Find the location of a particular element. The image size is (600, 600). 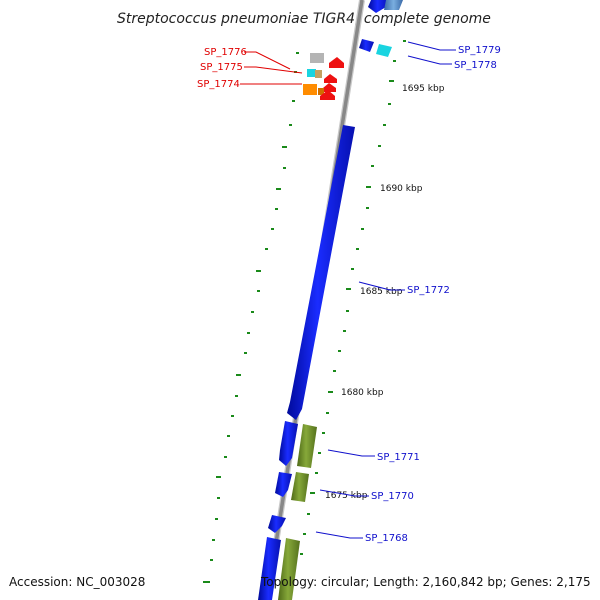

gene-label-sp-1775: SP_1775 is located at coordinates (221, 67).